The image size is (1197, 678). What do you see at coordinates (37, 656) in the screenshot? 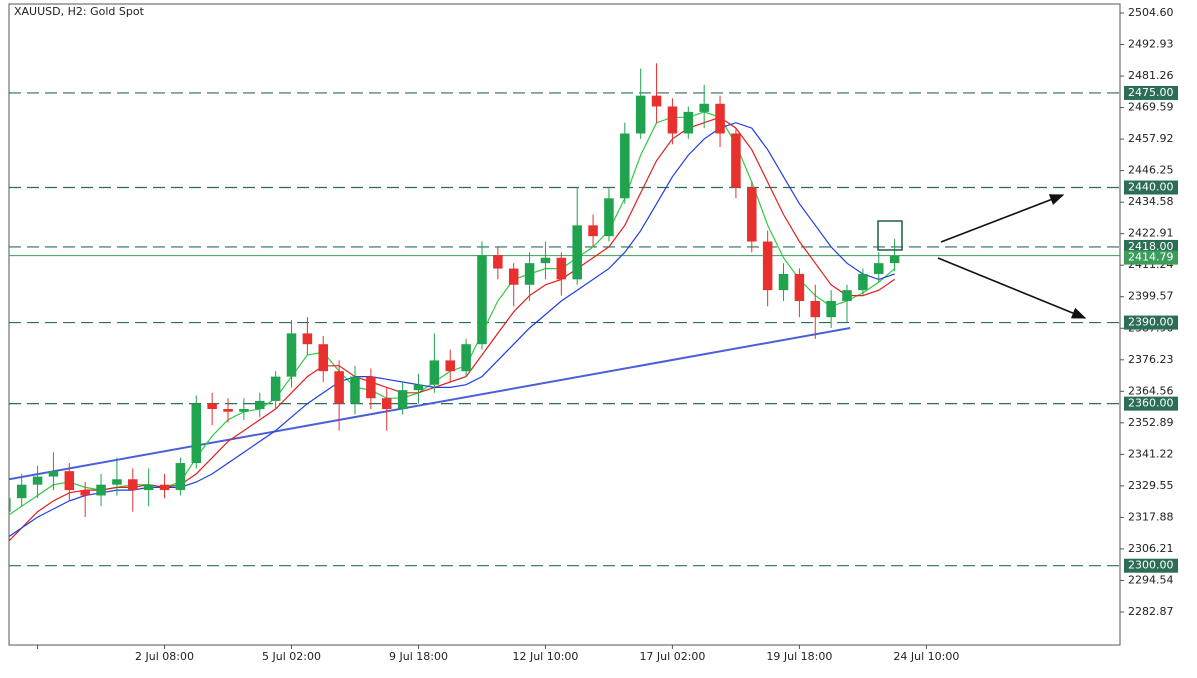
I see `x-tick-label: 27 Jun 2024` at bounding box center [37, 656].